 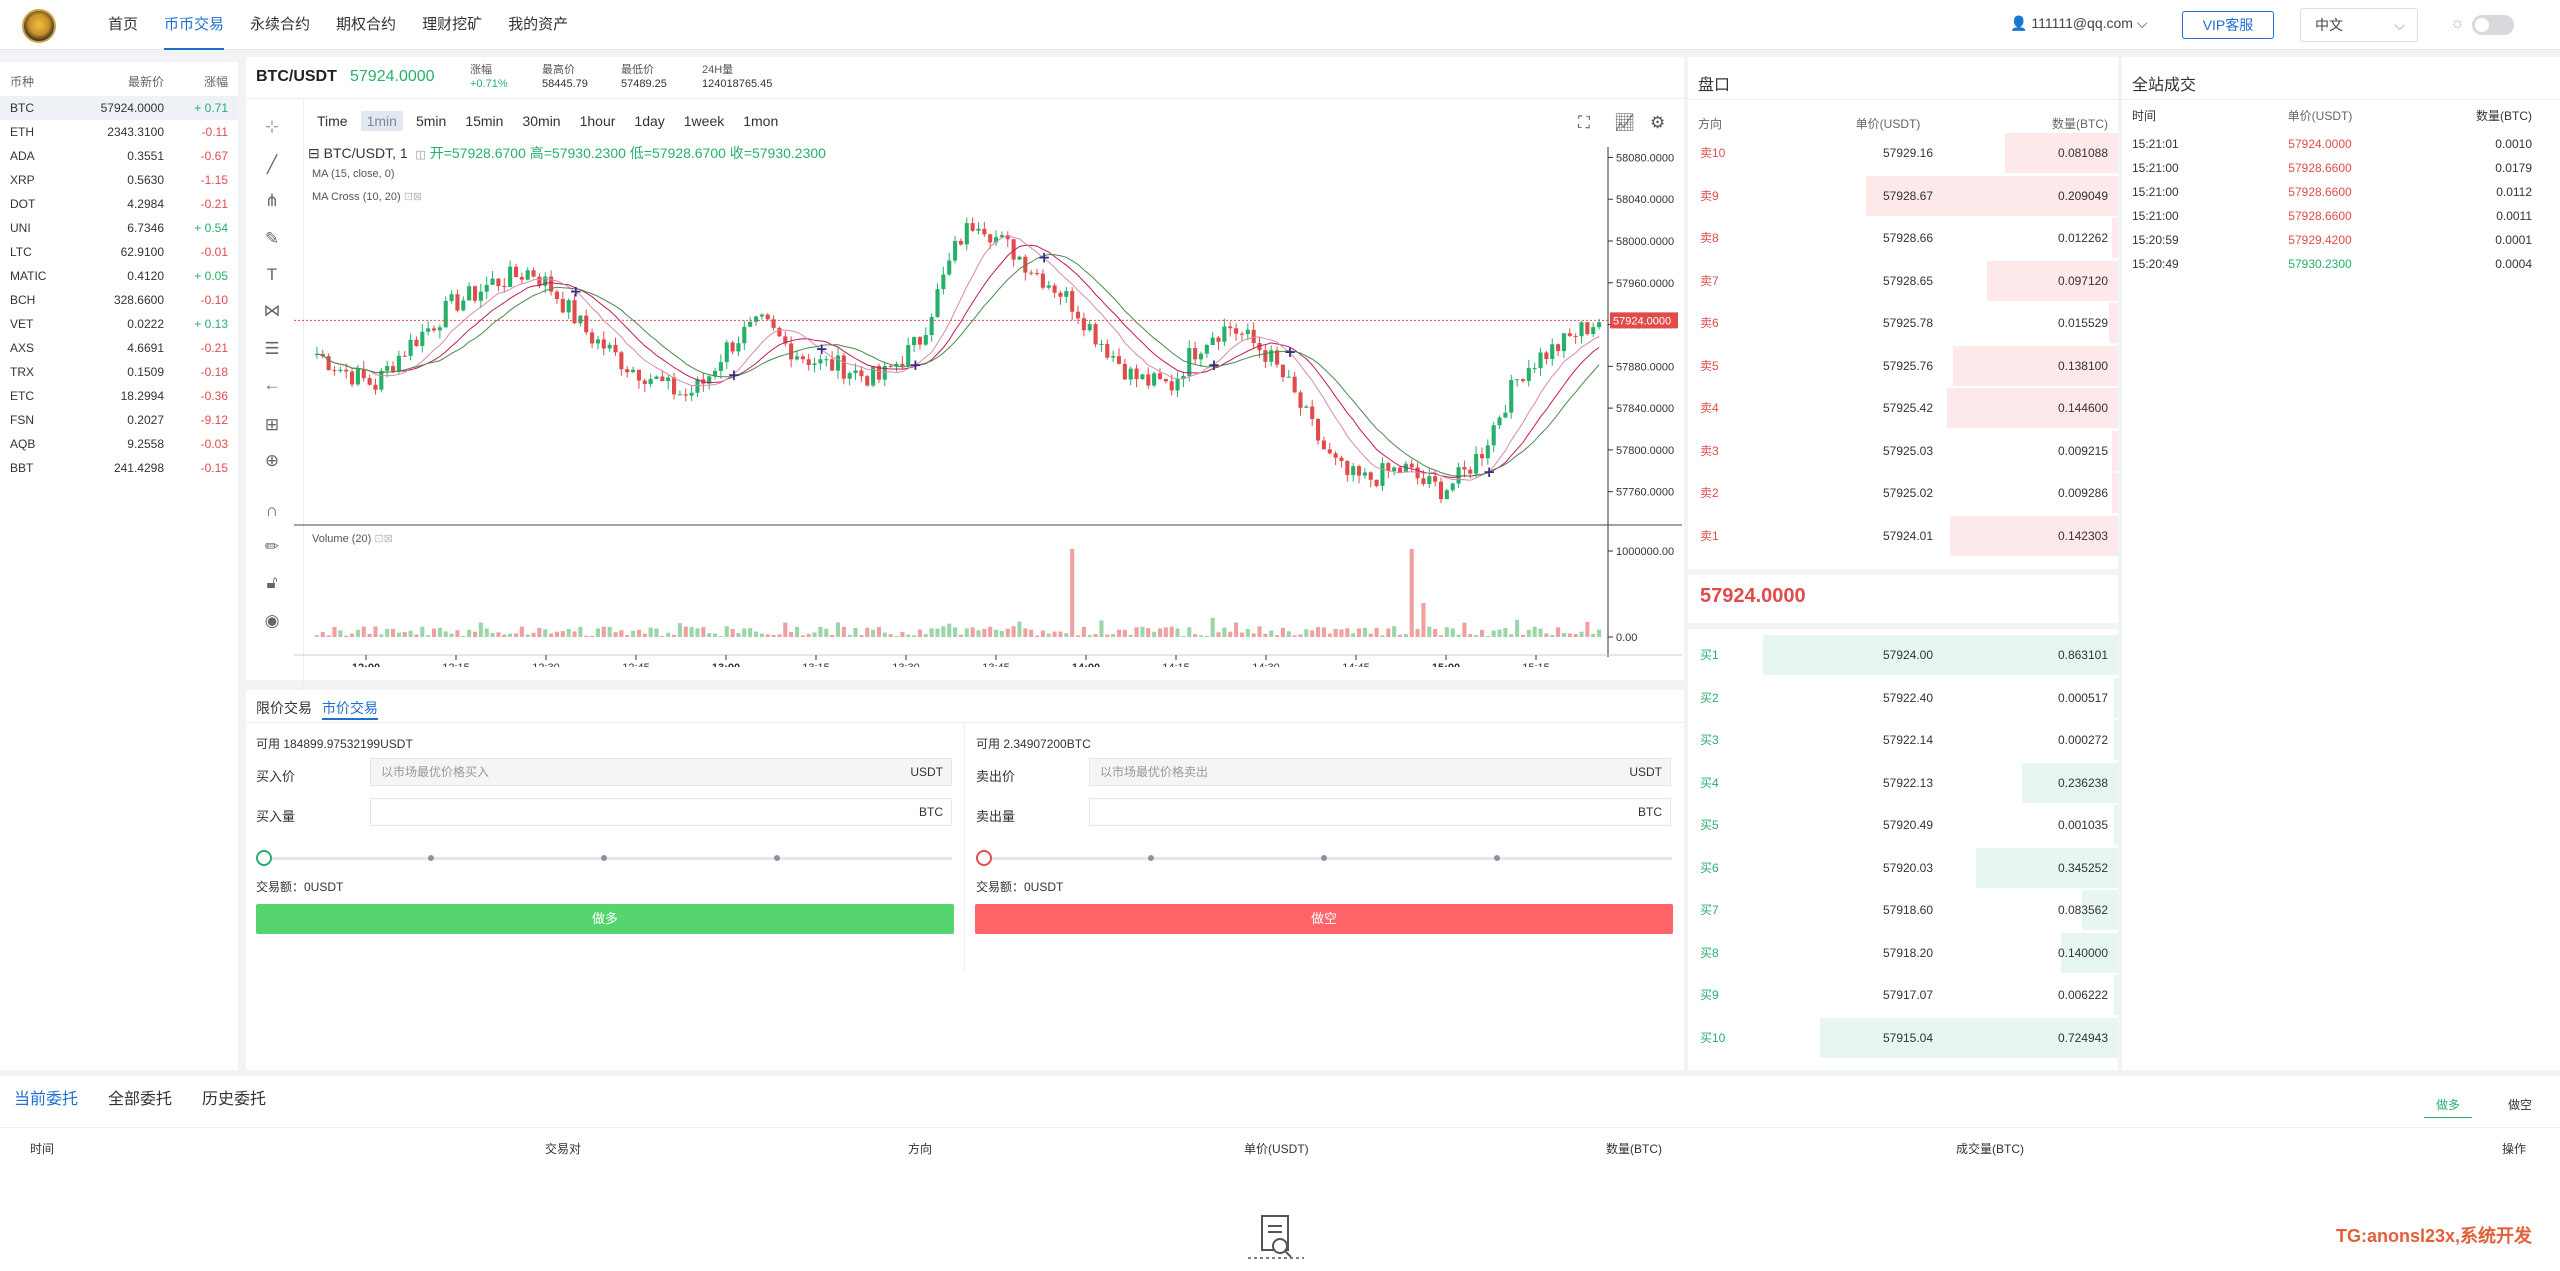 What do you see at coordinates (661, 772) in the screenshot?
I see `buy-price-input: 以市场最优价格买入 USDT` at bounding box center [661, 772].